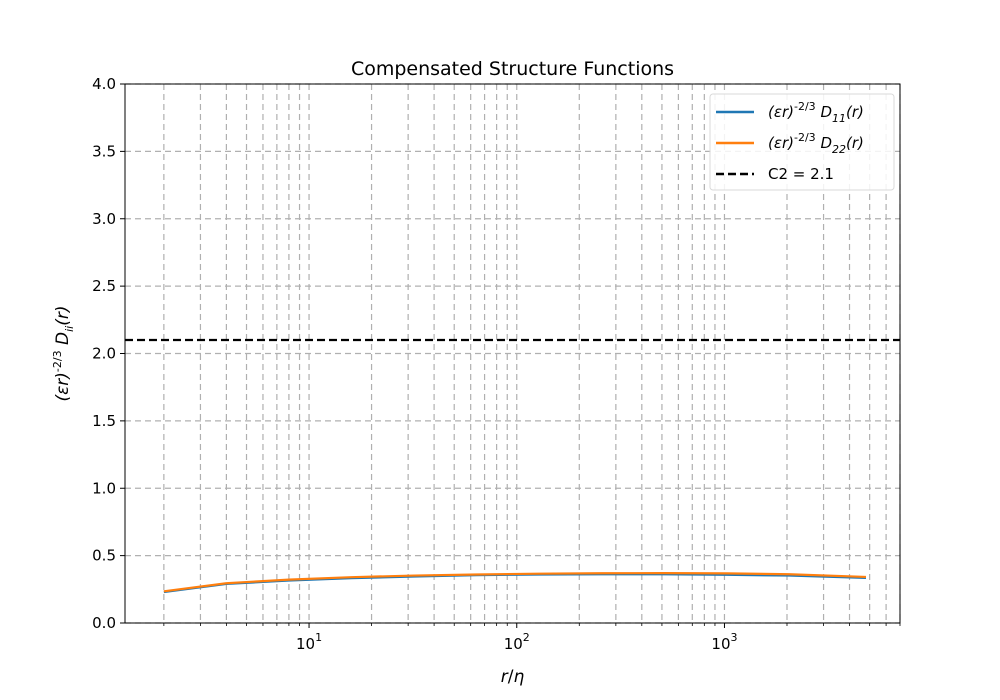  What do you see at coordinates (517, 642) in the screenshot?
I see `x-tick-label: 10²` at bounding box center [517, 642].